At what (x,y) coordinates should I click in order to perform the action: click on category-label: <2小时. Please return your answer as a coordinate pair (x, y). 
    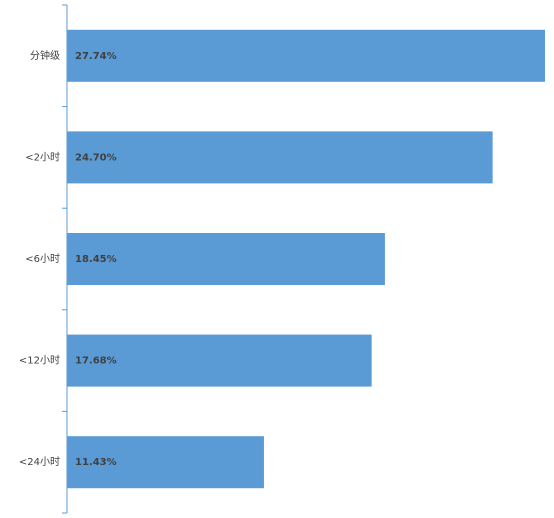
    Looking at the image, I should click on (42, 157).